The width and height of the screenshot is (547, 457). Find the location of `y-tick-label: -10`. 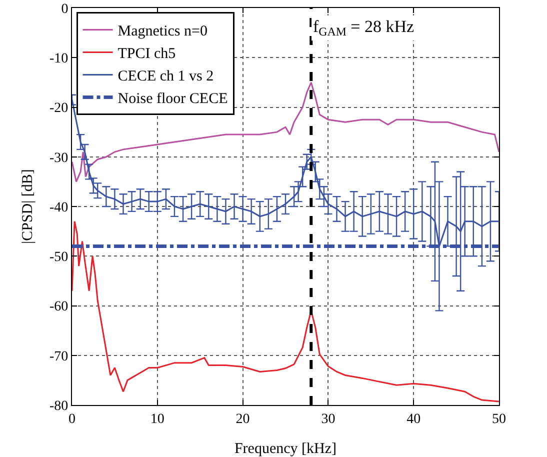

y-tick-label: -10 is located at coordinates (59, 59).